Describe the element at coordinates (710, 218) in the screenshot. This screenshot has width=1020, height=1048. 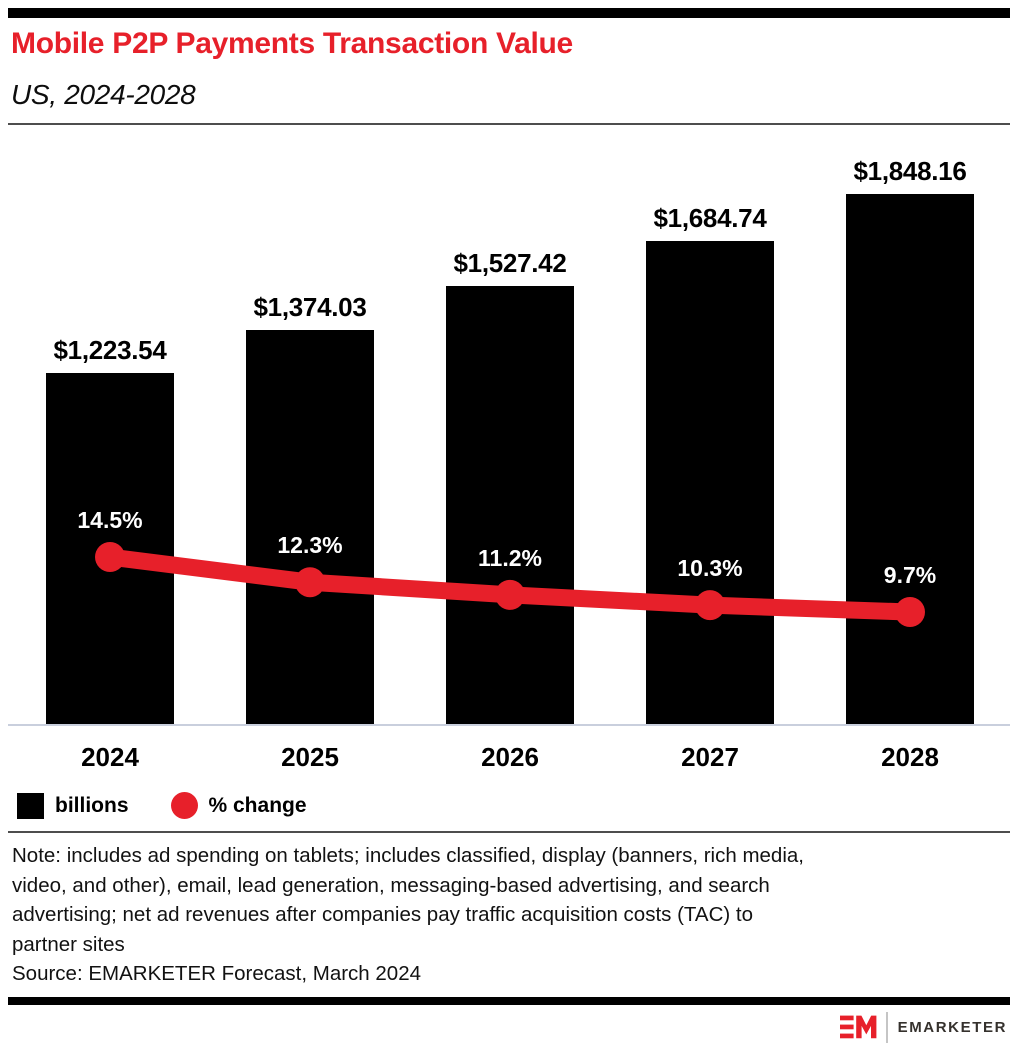
I see `bar-value-label-2027: $1,684.74` at that location.